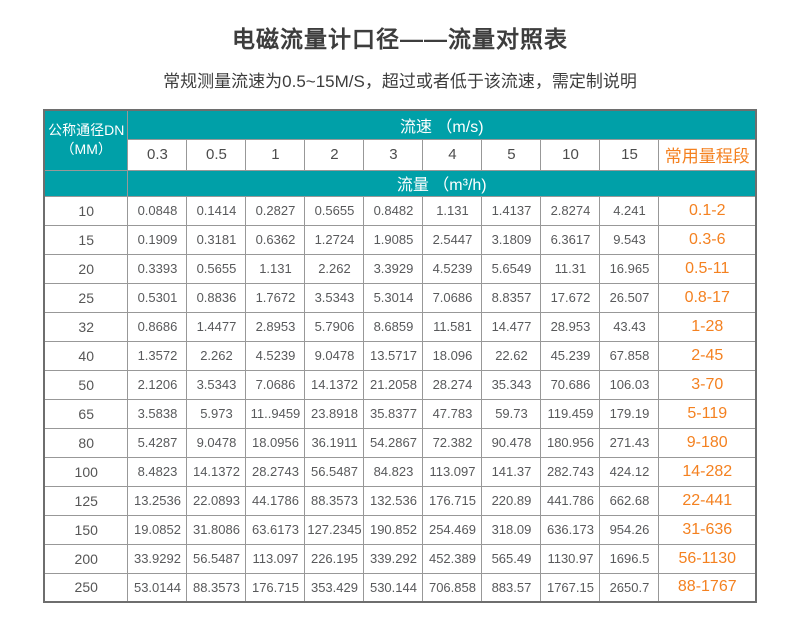  What do you see at coordinates (570, 268) in the screenshot?
I see `flow-value-cell: 11.31` at bounding box center [570, 268].